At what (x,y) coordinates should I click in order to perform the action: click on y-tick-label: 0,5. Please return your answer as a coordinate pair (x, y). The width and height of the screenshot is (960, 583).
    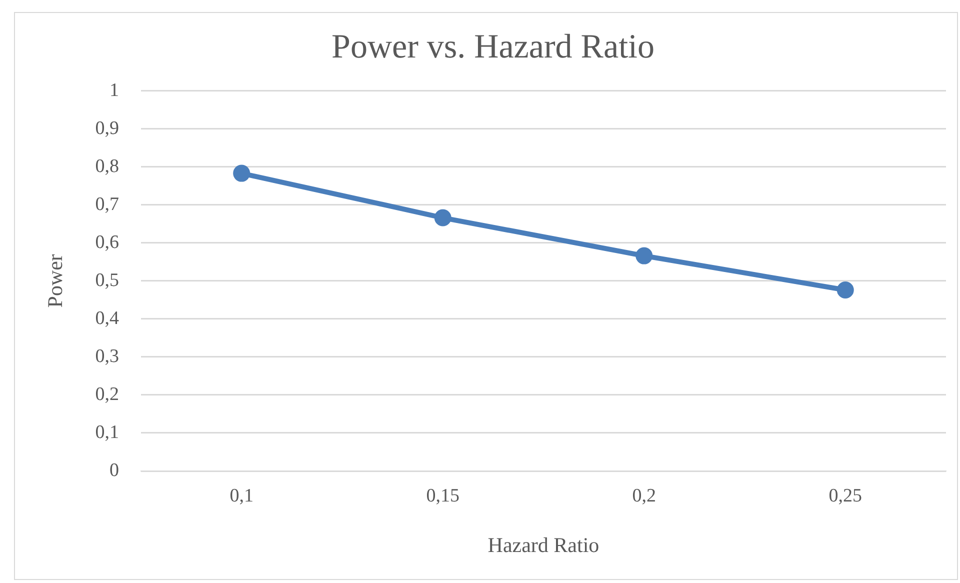
    Looking at the image, I should click on (107, 280).